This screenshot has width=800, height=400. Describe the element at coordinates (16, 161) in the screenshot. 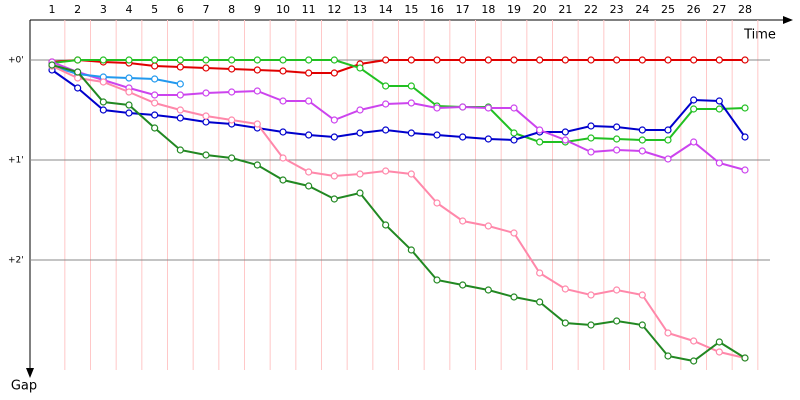

I see `y-tick-label: +1'` at that location.